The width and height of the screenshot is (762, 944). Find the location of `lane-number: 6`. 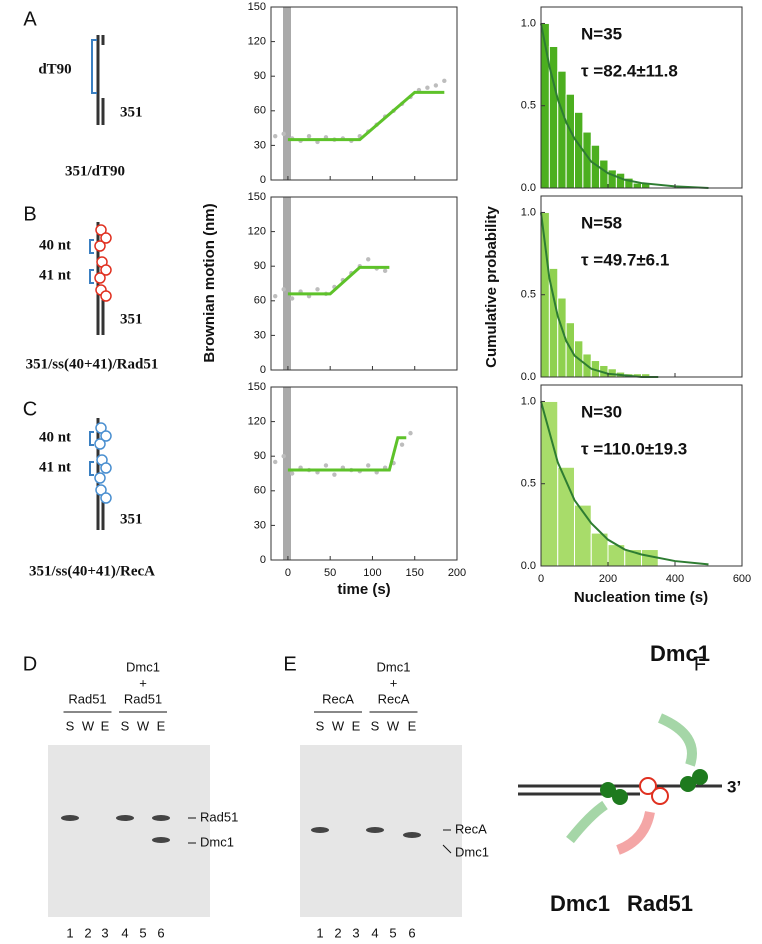

lane-number: 6 is located at coordinates (411, 932).